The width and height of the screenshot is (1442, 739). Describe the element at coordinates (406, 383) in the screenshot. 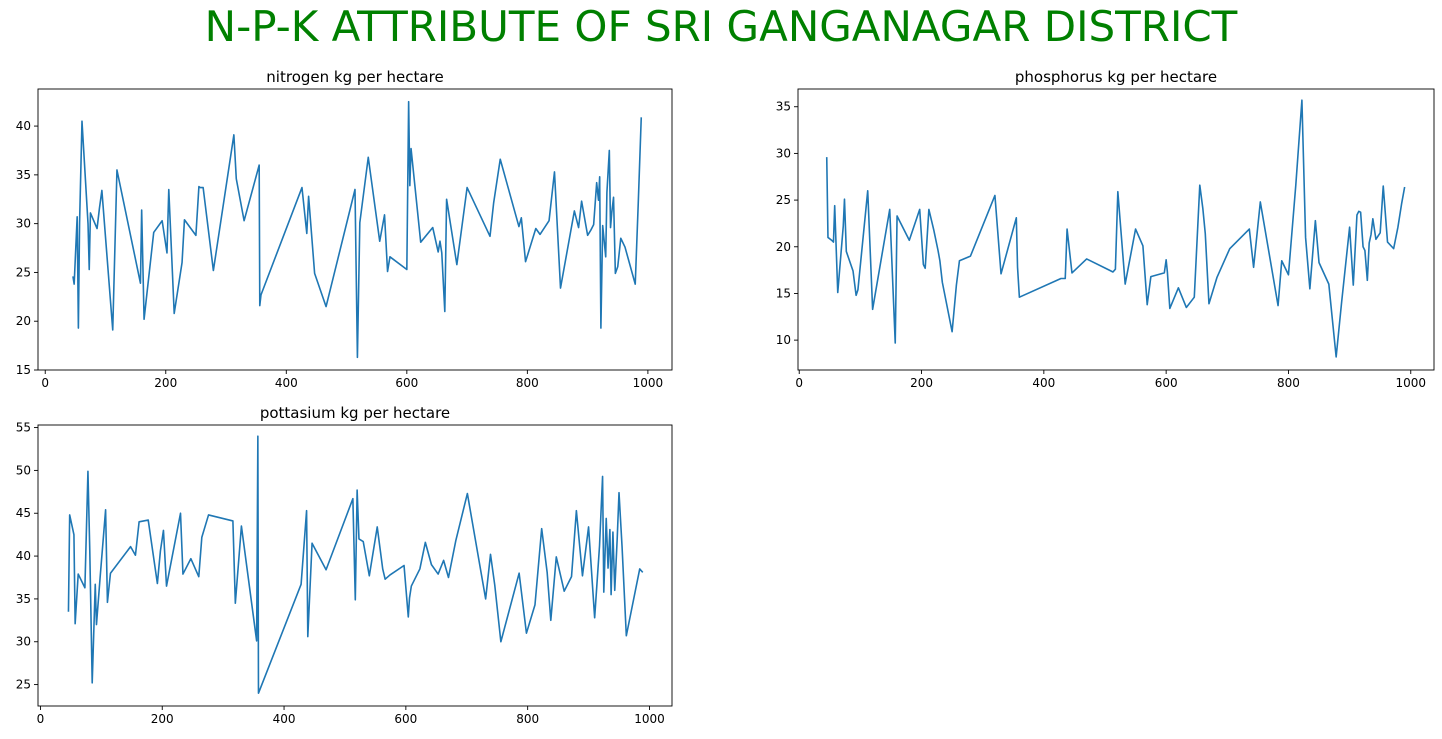

I see `nitrogen-x-tick-label: 600` at that location.